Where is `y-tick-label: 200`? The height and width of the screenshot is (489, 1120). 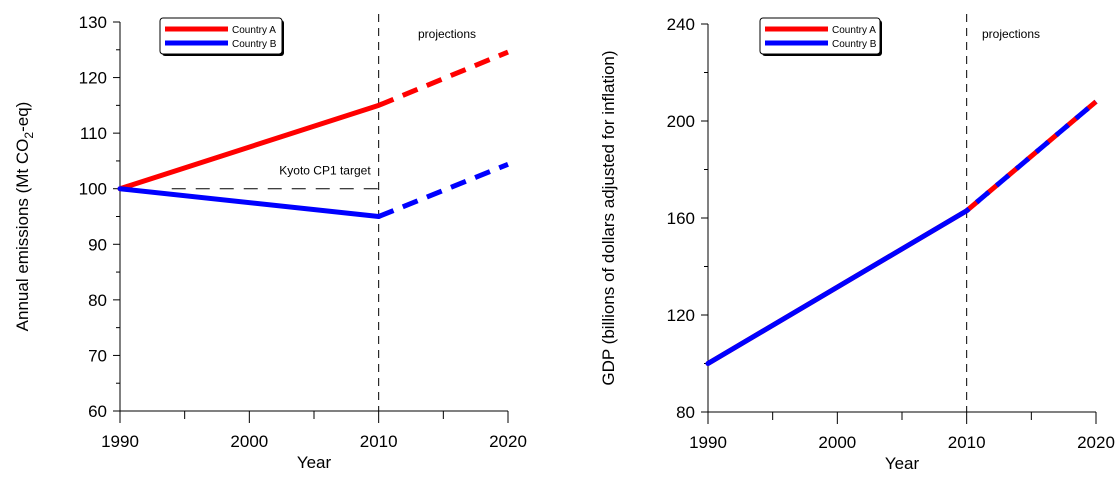 y-tick-label: 200 is located at coordinates (681, 121).